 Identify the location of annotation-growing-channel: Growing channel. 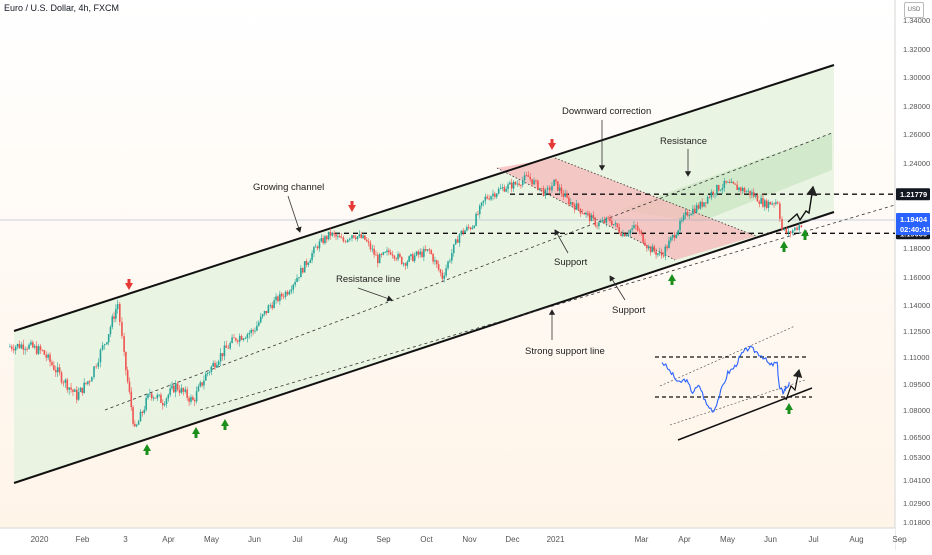
(288, 187).